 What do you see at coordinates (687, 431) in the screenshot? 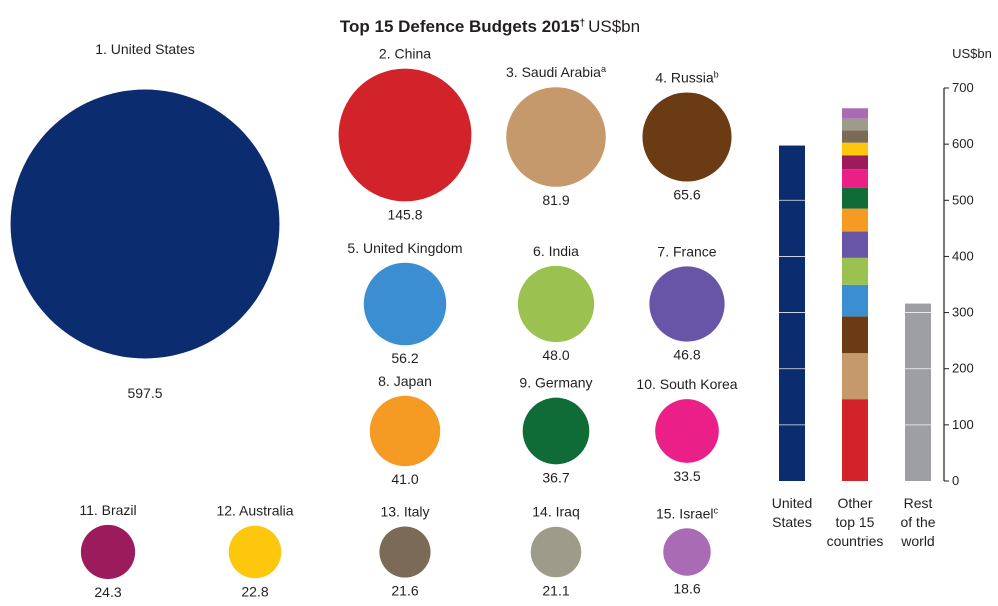
I see `bubble-south-korea` at bounding box center [687, 431].